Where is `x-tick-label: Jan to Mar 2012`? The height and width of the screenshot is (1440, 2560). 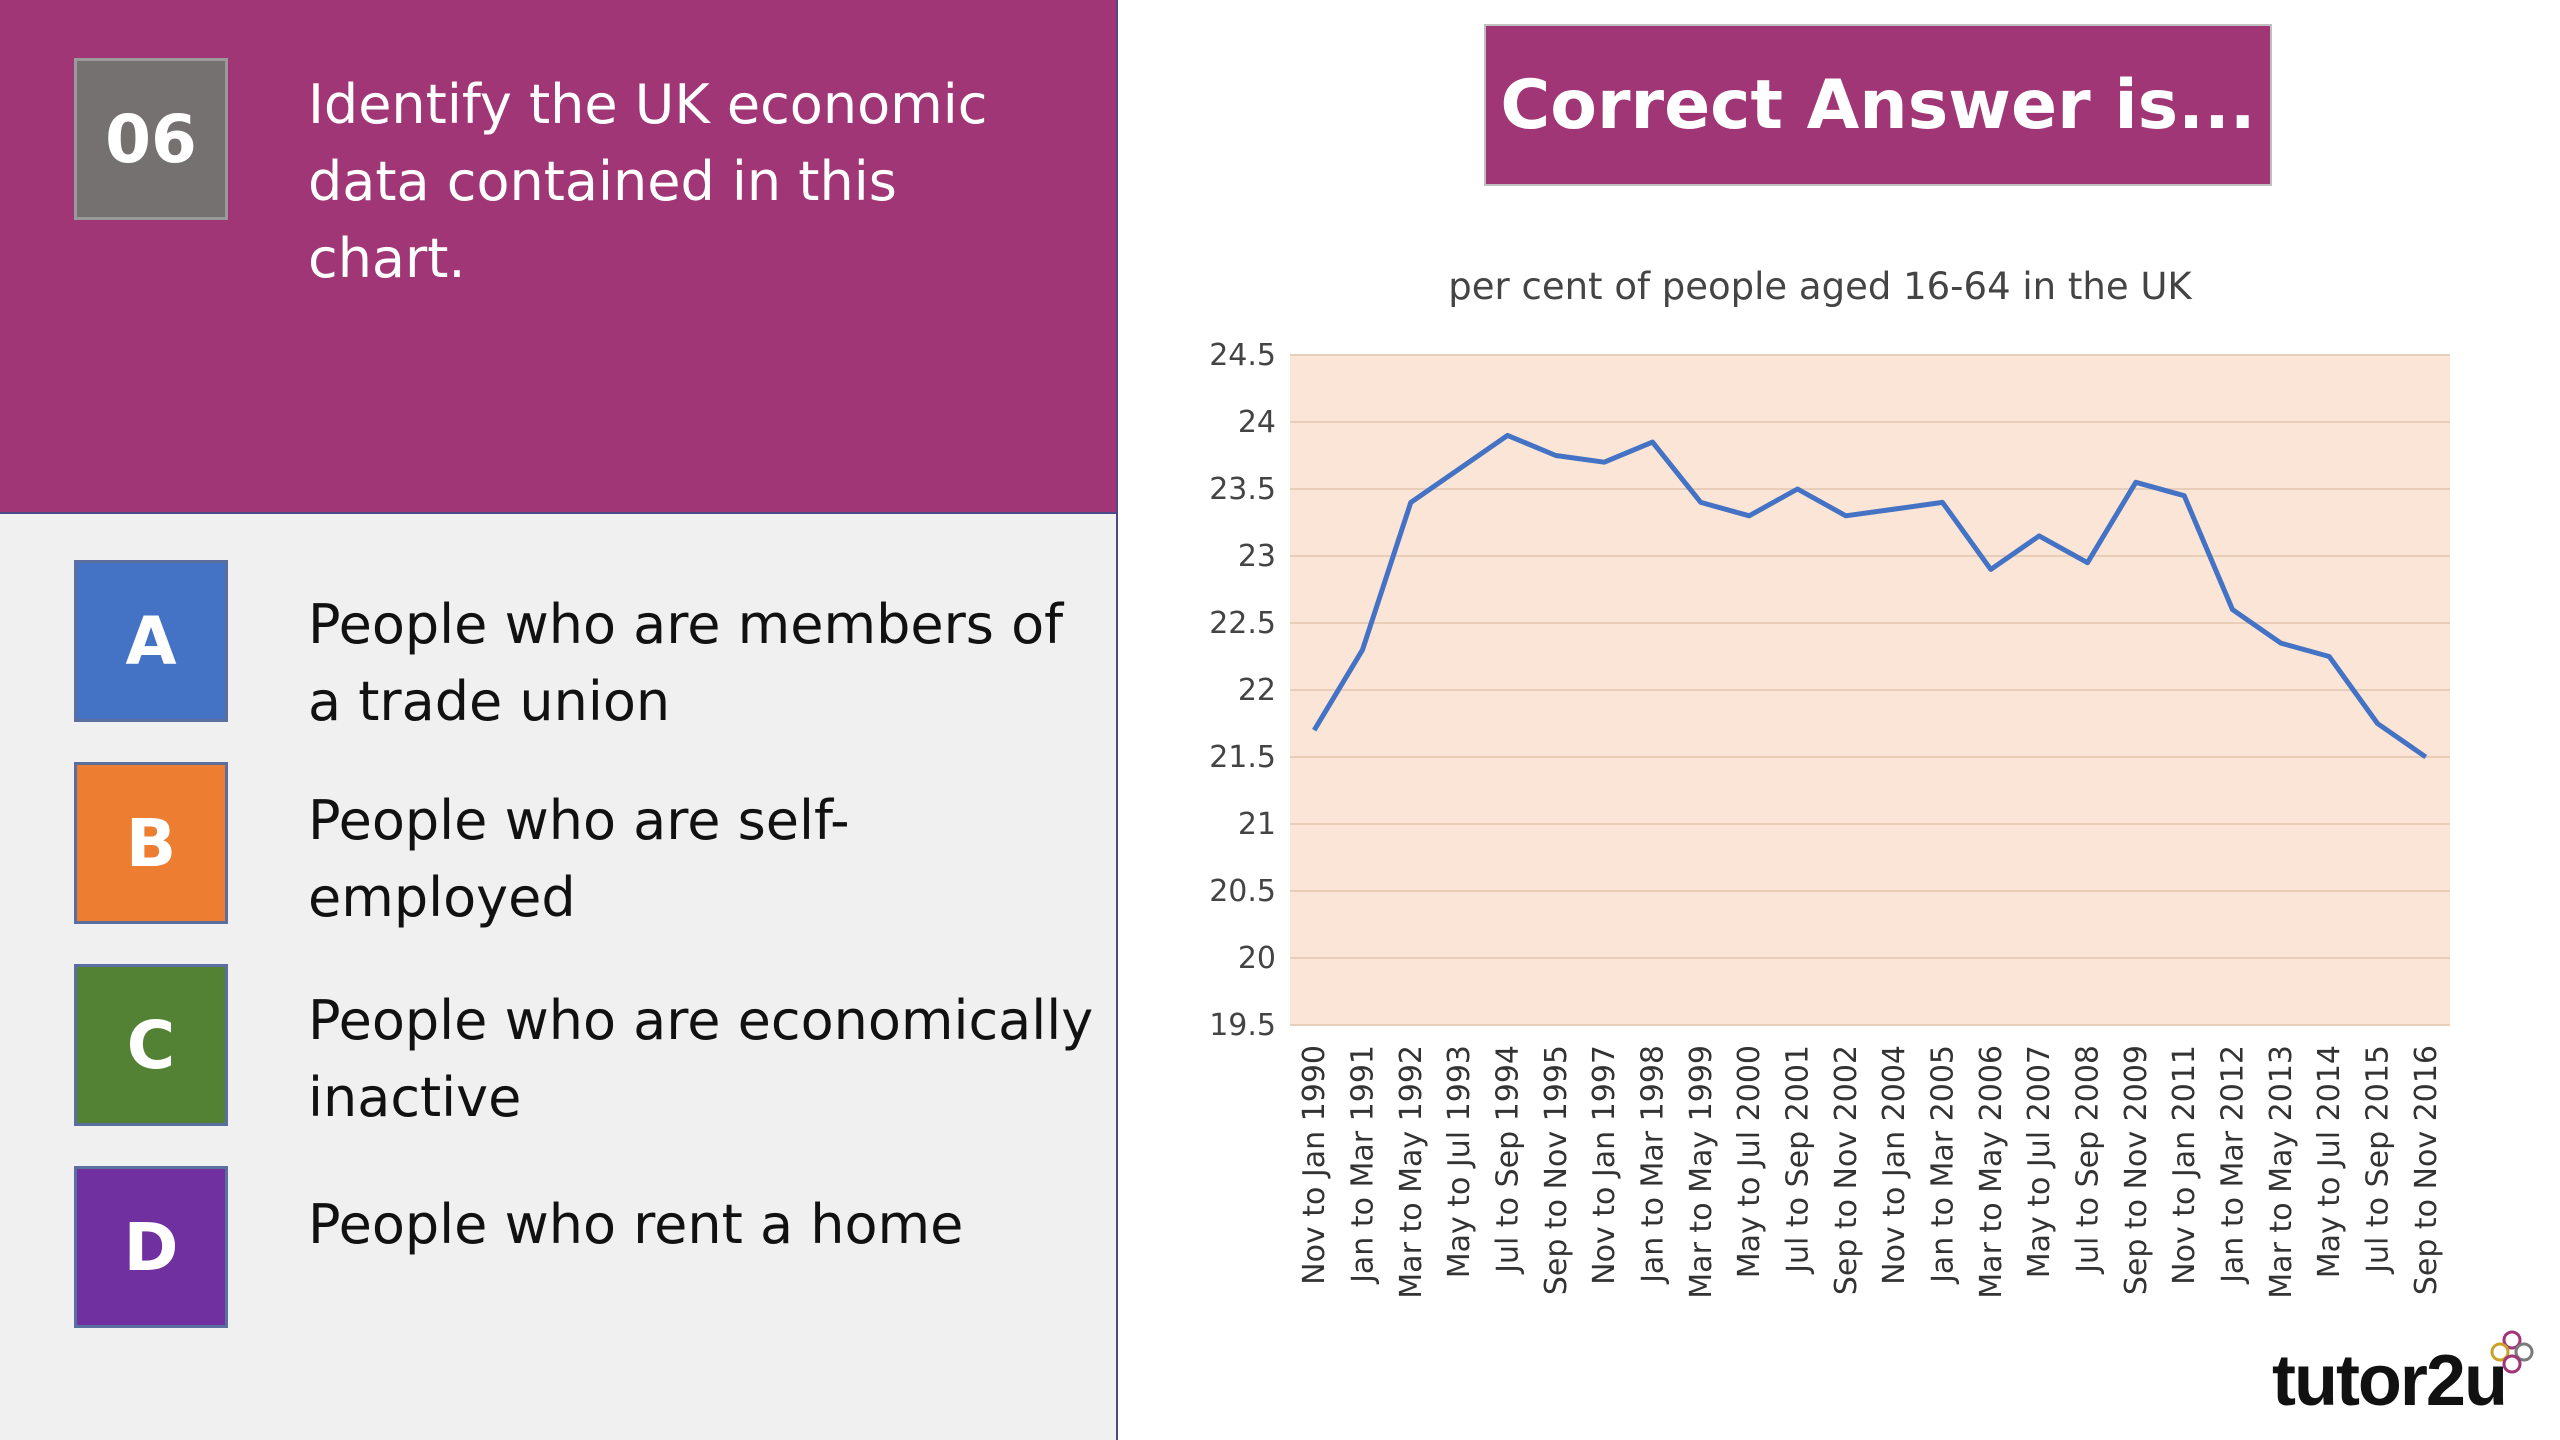
x-tick-label: Jan to Mar 2012 is located at coordinates (2233, 1165).